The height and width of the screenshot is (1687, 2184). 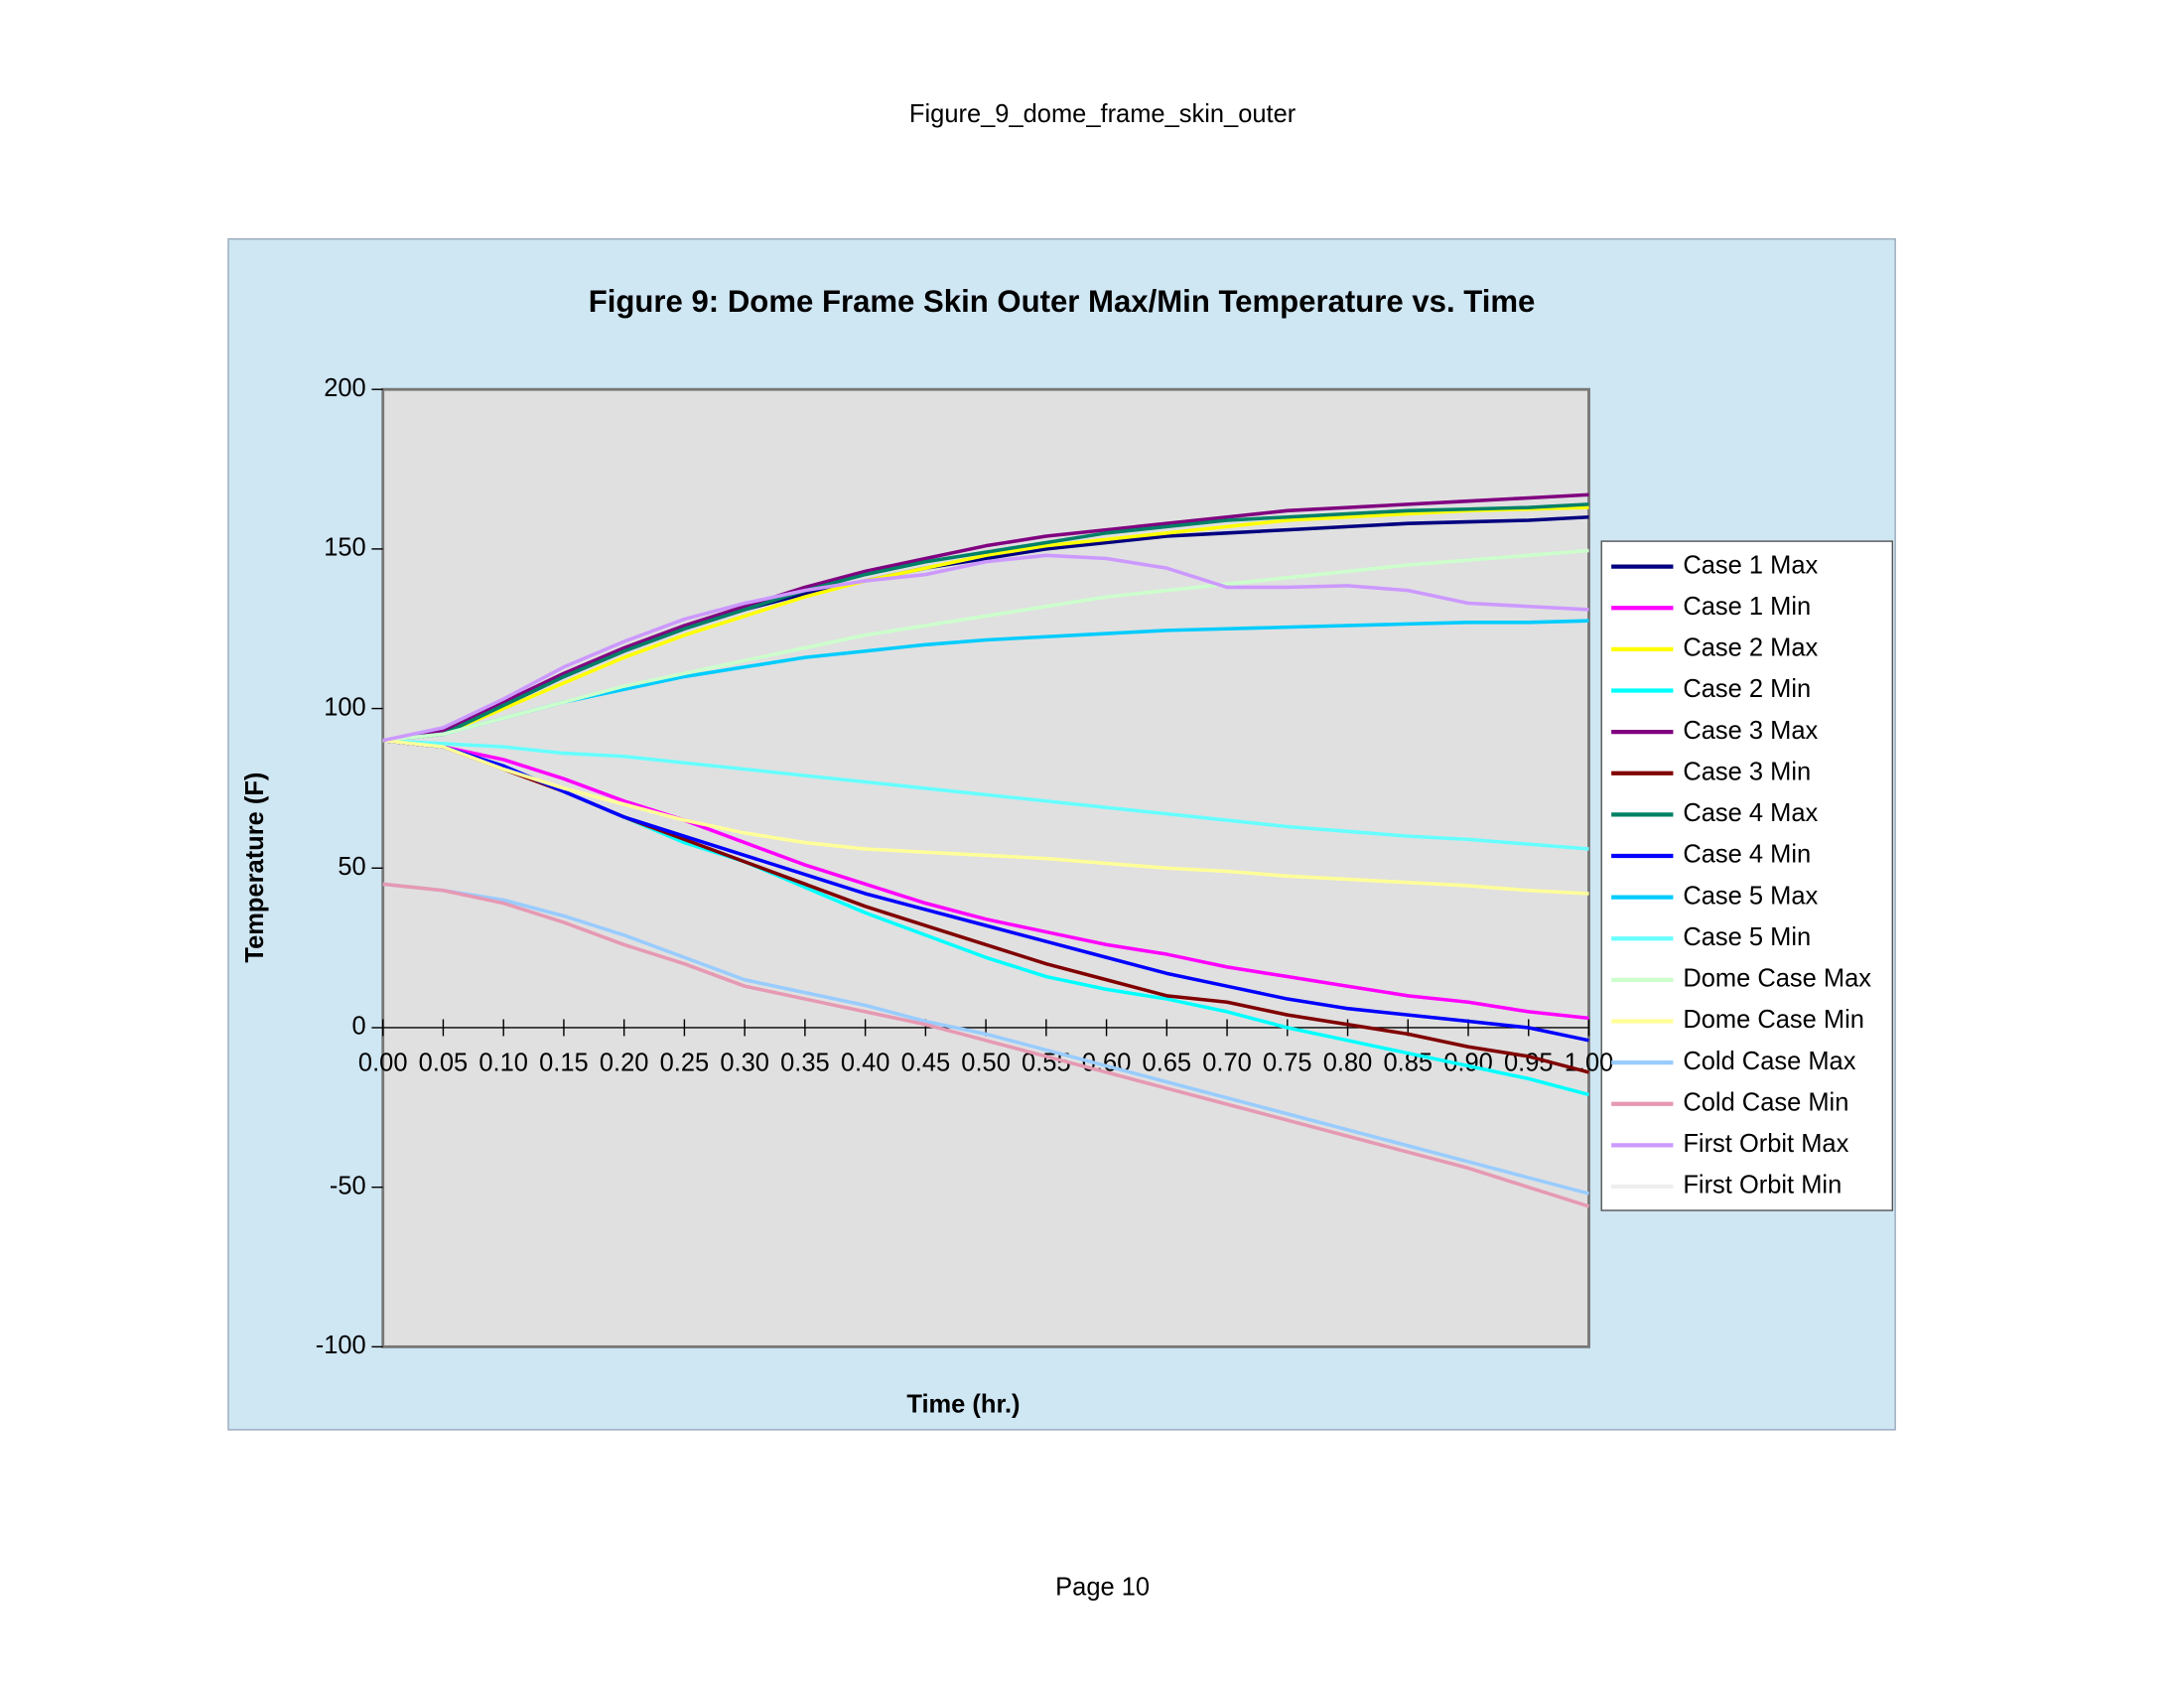 What do you see at coordinates (345, 388) in the screenshot?
I see `y-tick-label: 200` at bounding box center [345, 388].